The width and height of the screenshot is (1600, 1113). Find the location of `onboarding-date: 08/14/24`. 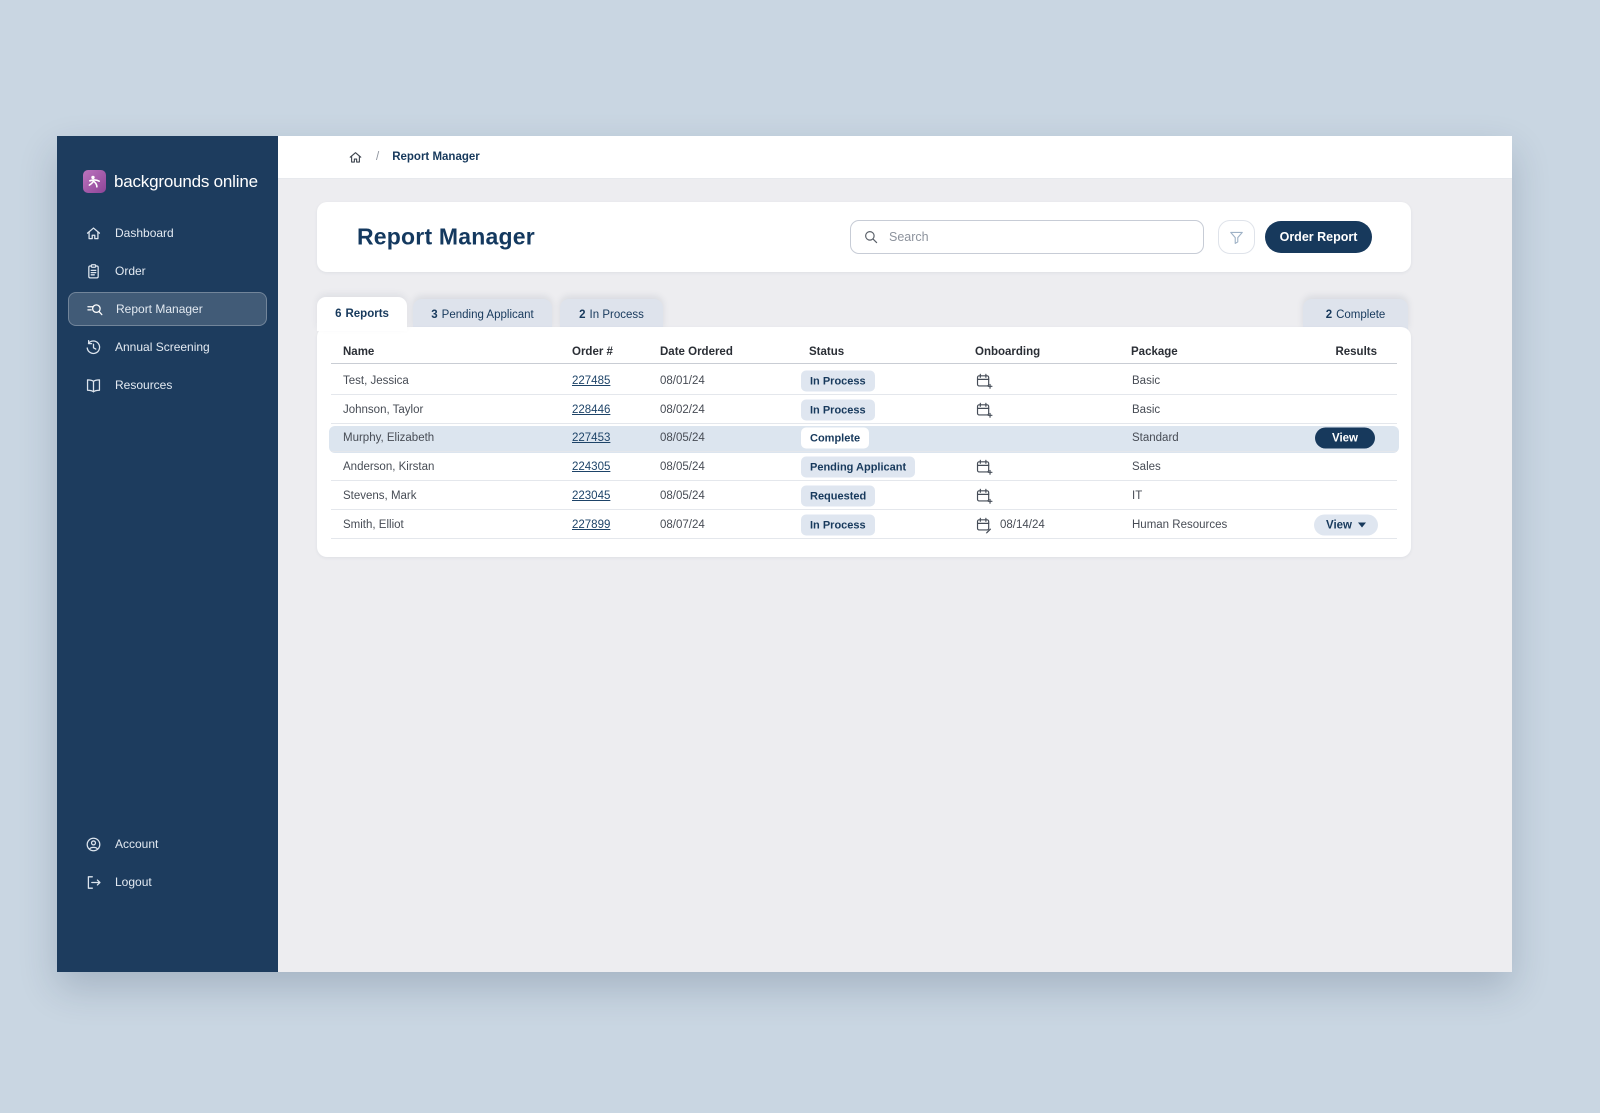

onboarding-date: 08/14/24 is located at coordinates (1022, 525).